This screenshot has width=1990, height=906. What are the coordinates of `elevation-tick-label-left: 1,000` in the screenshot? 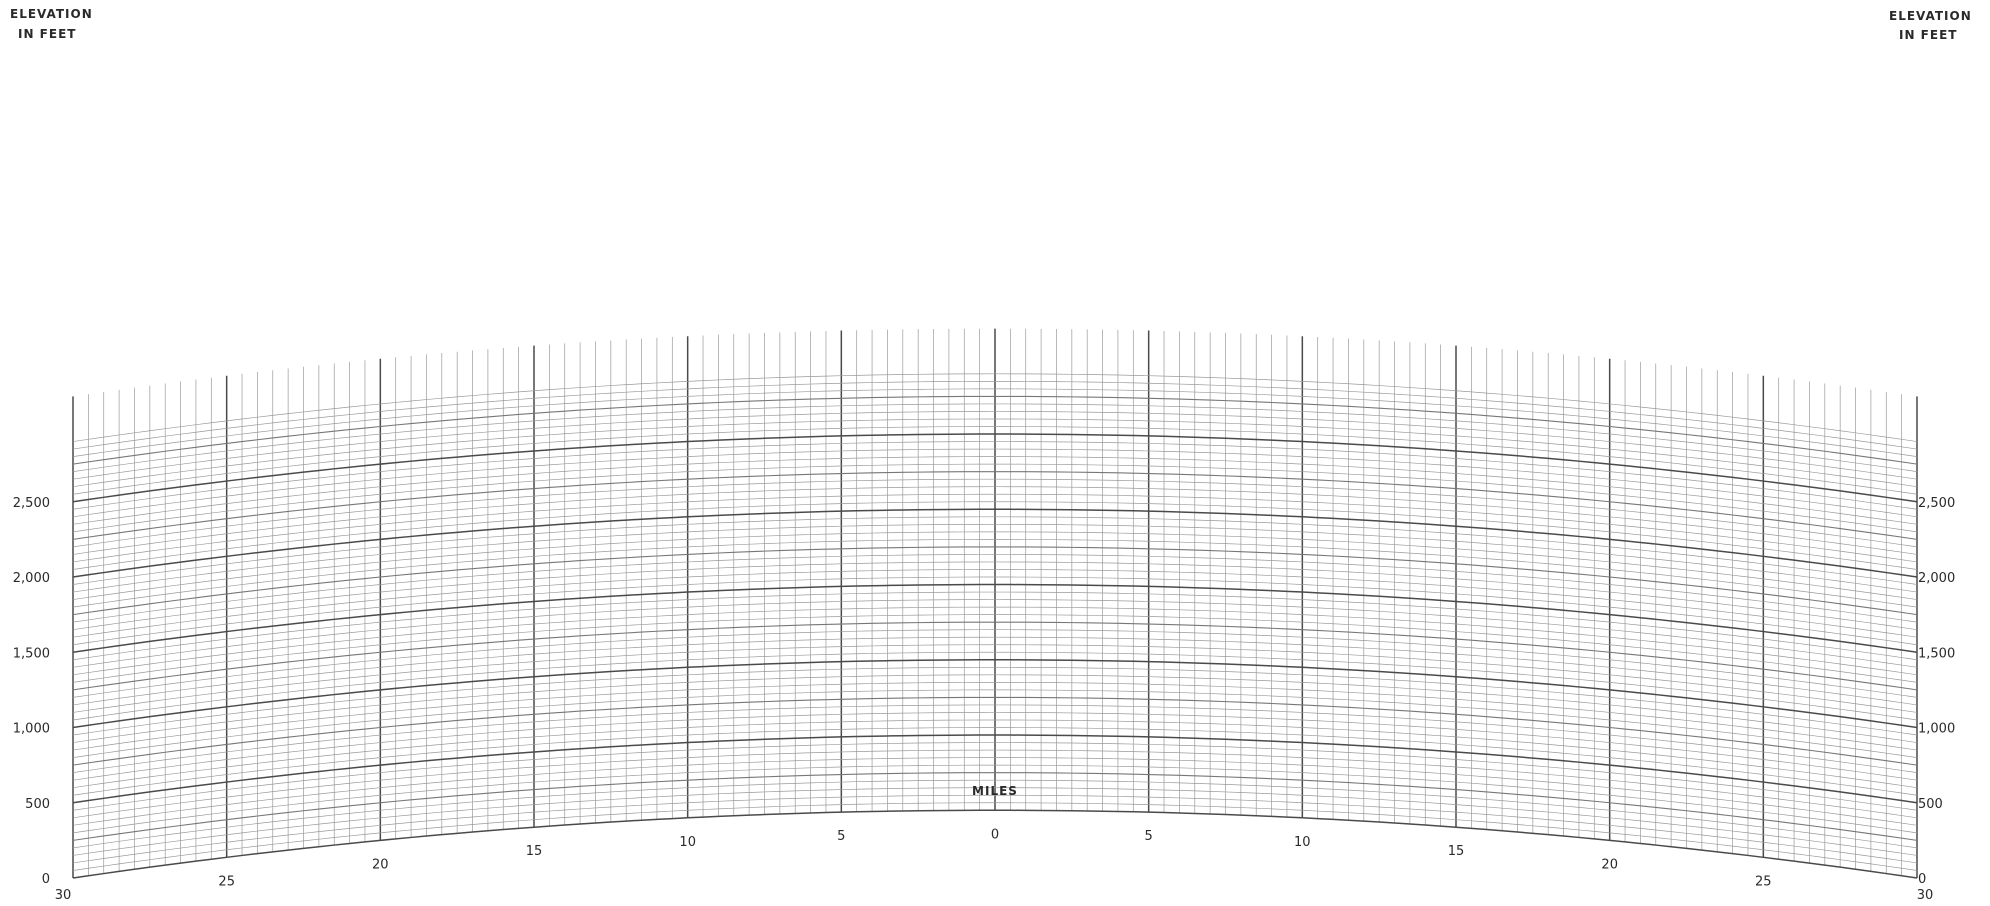 It's located at (31, 729).